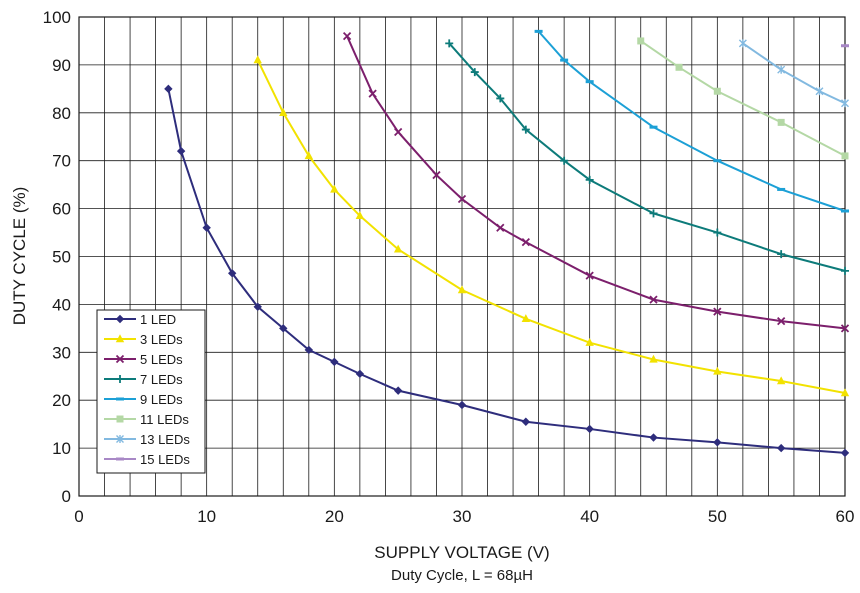 This screenshot has width=860, height=593. I want to click on legend-item-9-leds: 9 LEDs, so click(143, 399).